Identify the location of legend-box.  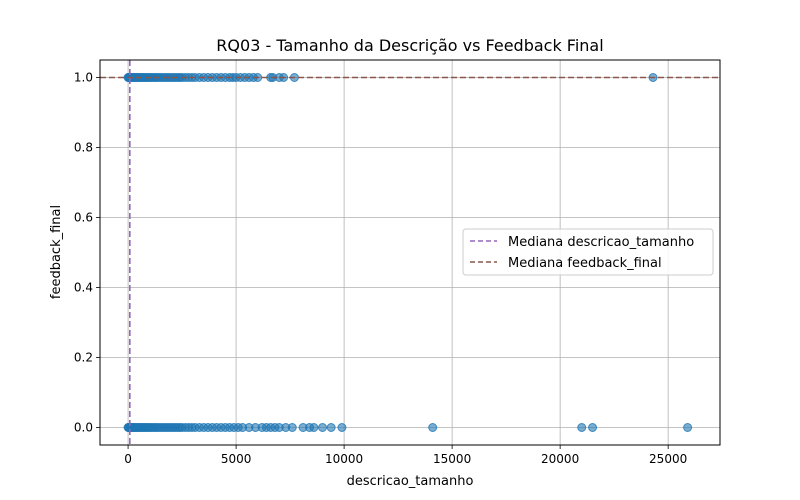
(588, 252).